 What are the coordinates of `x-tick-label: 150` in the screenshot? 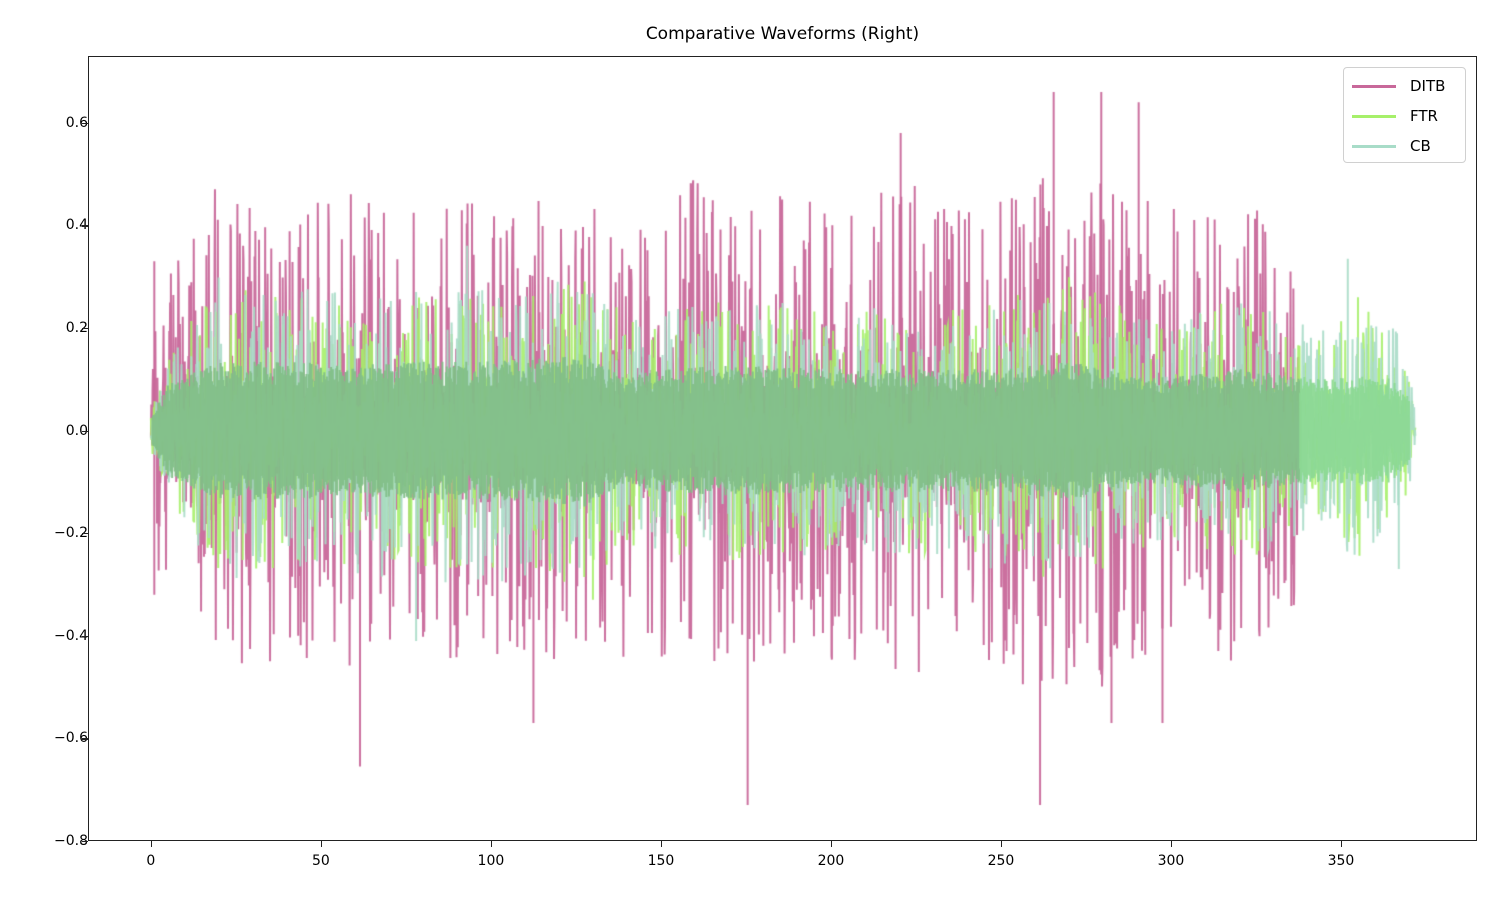 It's located at (661, 861).